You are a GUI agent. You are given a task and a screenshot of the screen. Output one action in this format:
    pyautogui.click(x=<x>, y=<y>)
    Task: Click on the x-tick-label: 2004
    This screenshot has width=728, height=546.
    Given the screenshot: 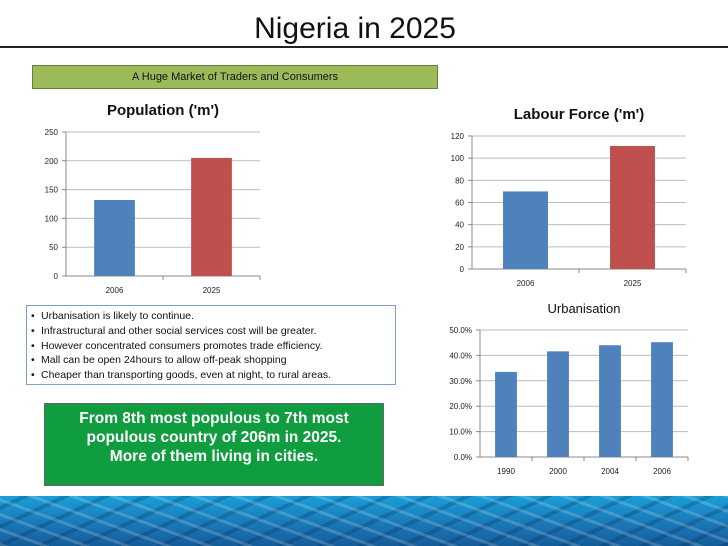 What is the action you would take?
    pyautogui.click(x=610, y=471)
    